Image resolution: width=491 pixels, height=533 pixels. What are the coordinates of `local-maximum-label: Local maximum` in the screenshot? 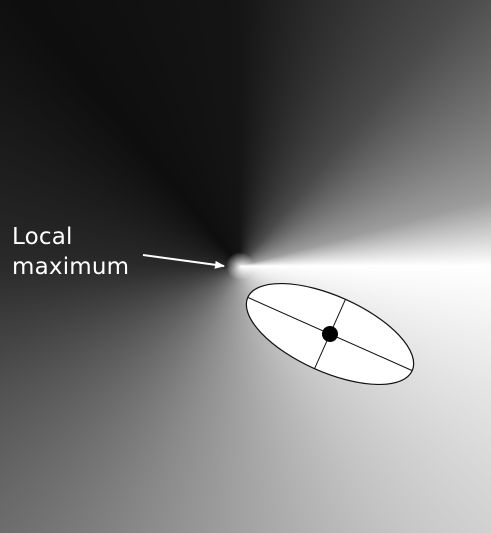 It's located at (70, 252).